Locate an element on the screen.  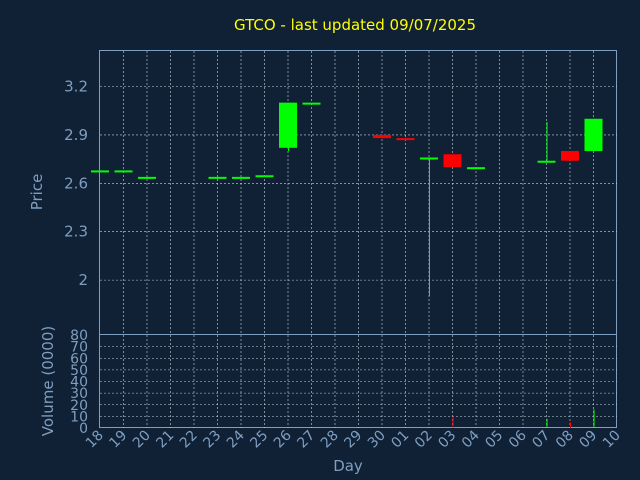
volume-y-tick-label: 40 is located at coordinates (79, 383).